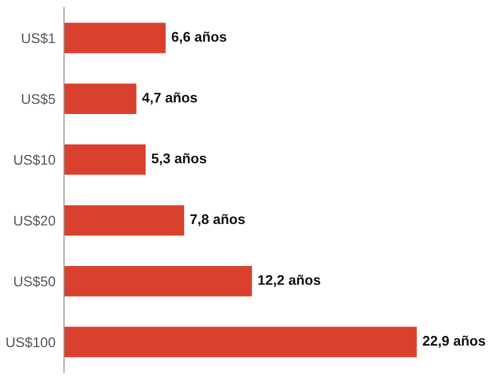  I want to click on y-tick-label: US$100, so click(31, 342).